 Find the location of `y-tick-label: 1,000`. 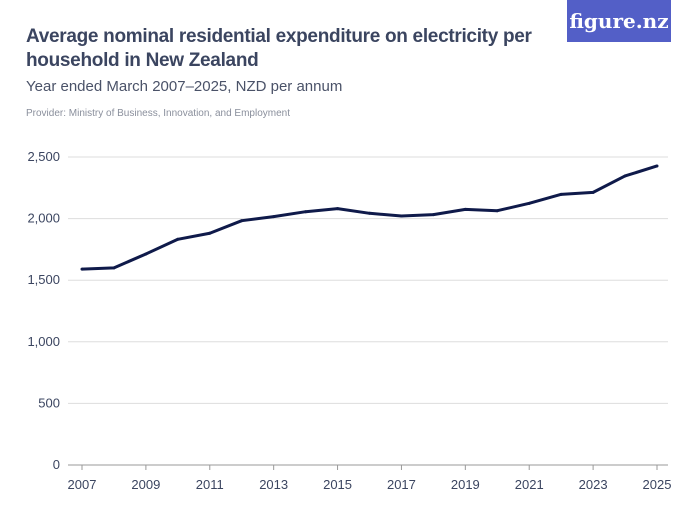

y-tick-label: 1,000 is located at coordinates (43, 341).